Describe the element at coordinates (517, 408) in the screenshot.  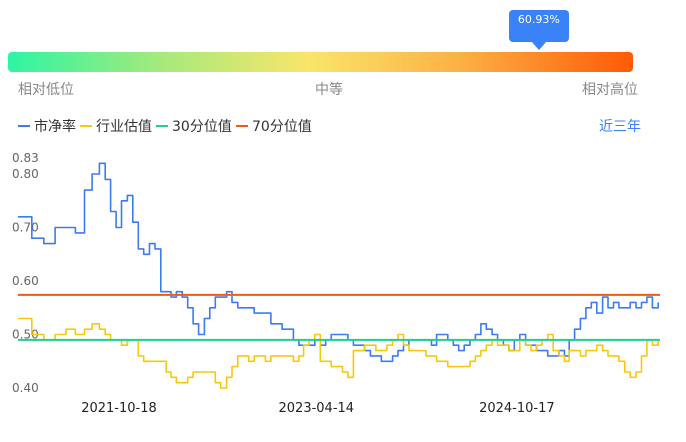
I see `x-tick-label: 2024-10-17` at that location.